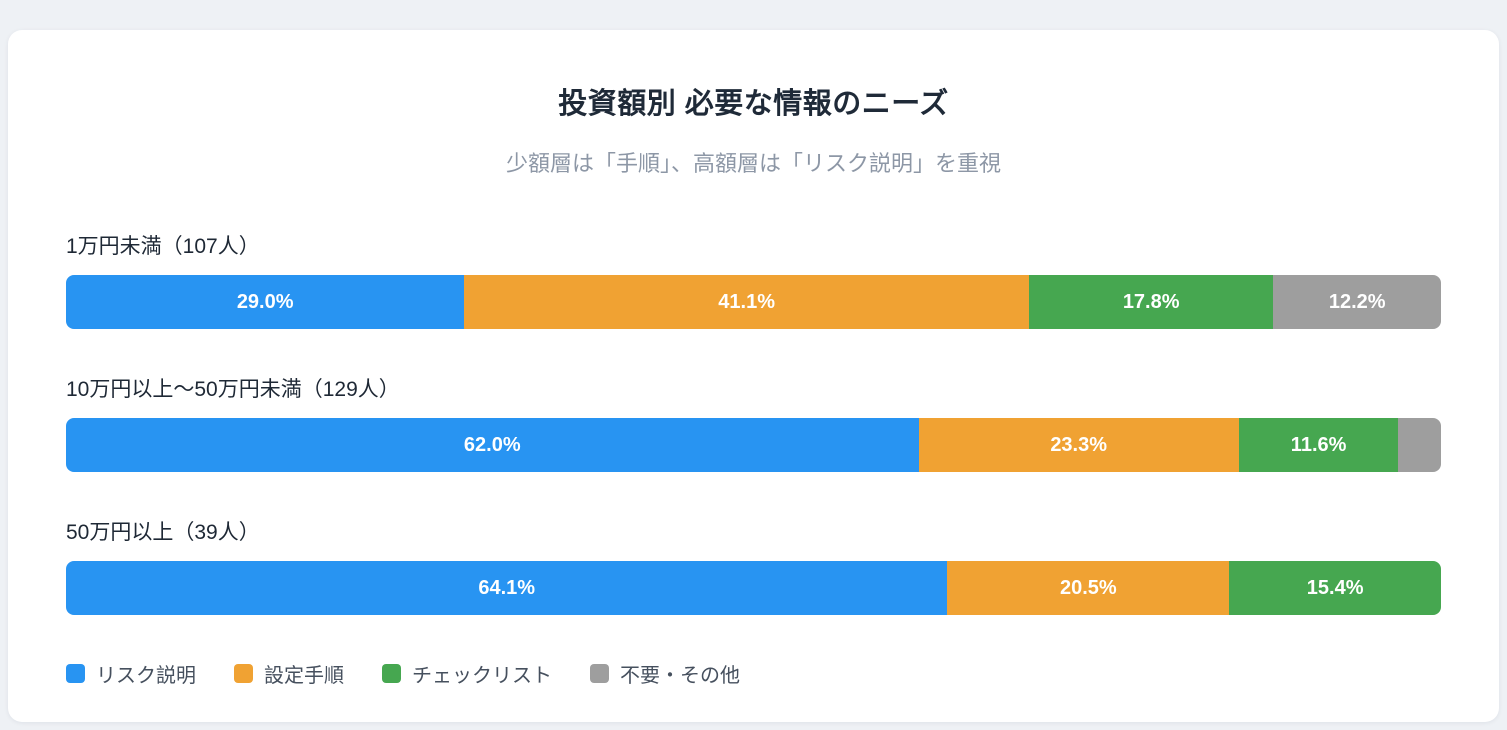 This screenshot has height=730, width=1507. I want to click on chart-title: 投資額別 必要な情報のニーズ, so click(753, 104).